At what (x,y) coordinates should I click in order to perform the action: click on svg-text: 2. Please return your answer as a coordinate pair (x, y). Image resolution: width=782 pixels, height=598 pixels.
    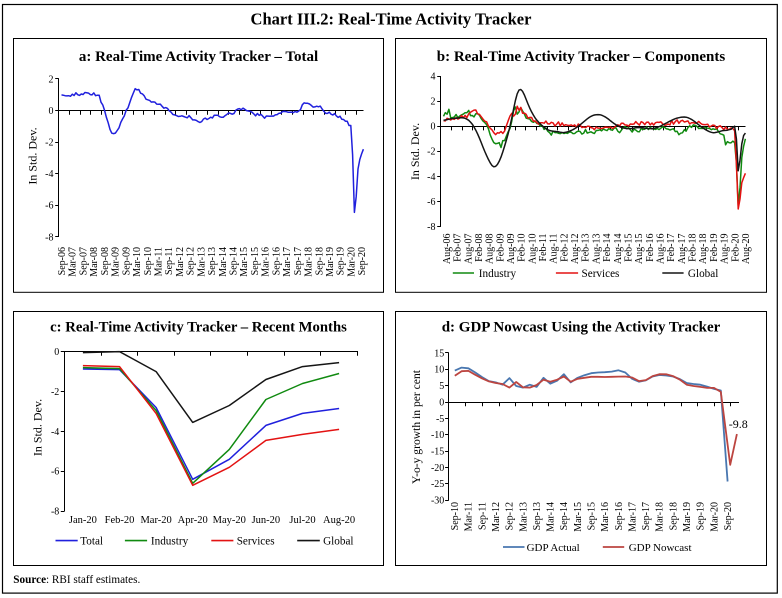
    Looking at the image, I should click on (433, 102).